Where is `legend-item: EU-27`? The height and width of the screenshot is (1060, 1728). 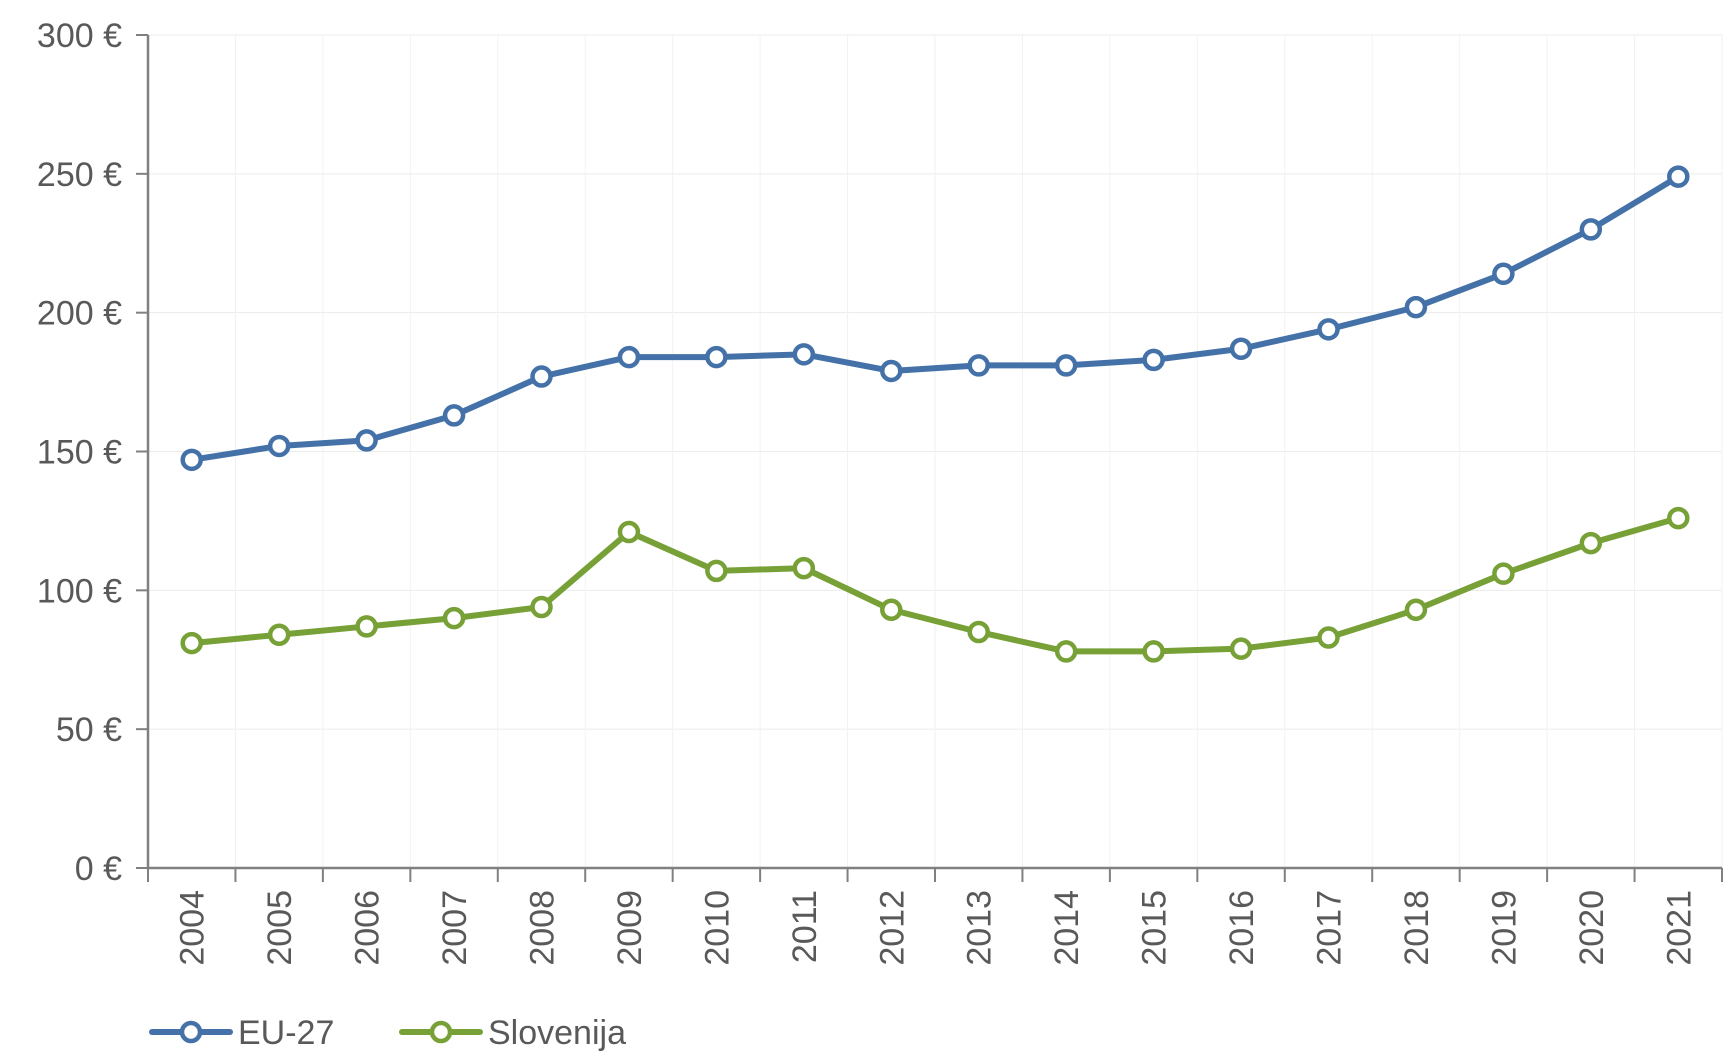
legend-item: EU-27 is located at coordinates (241, 1033).